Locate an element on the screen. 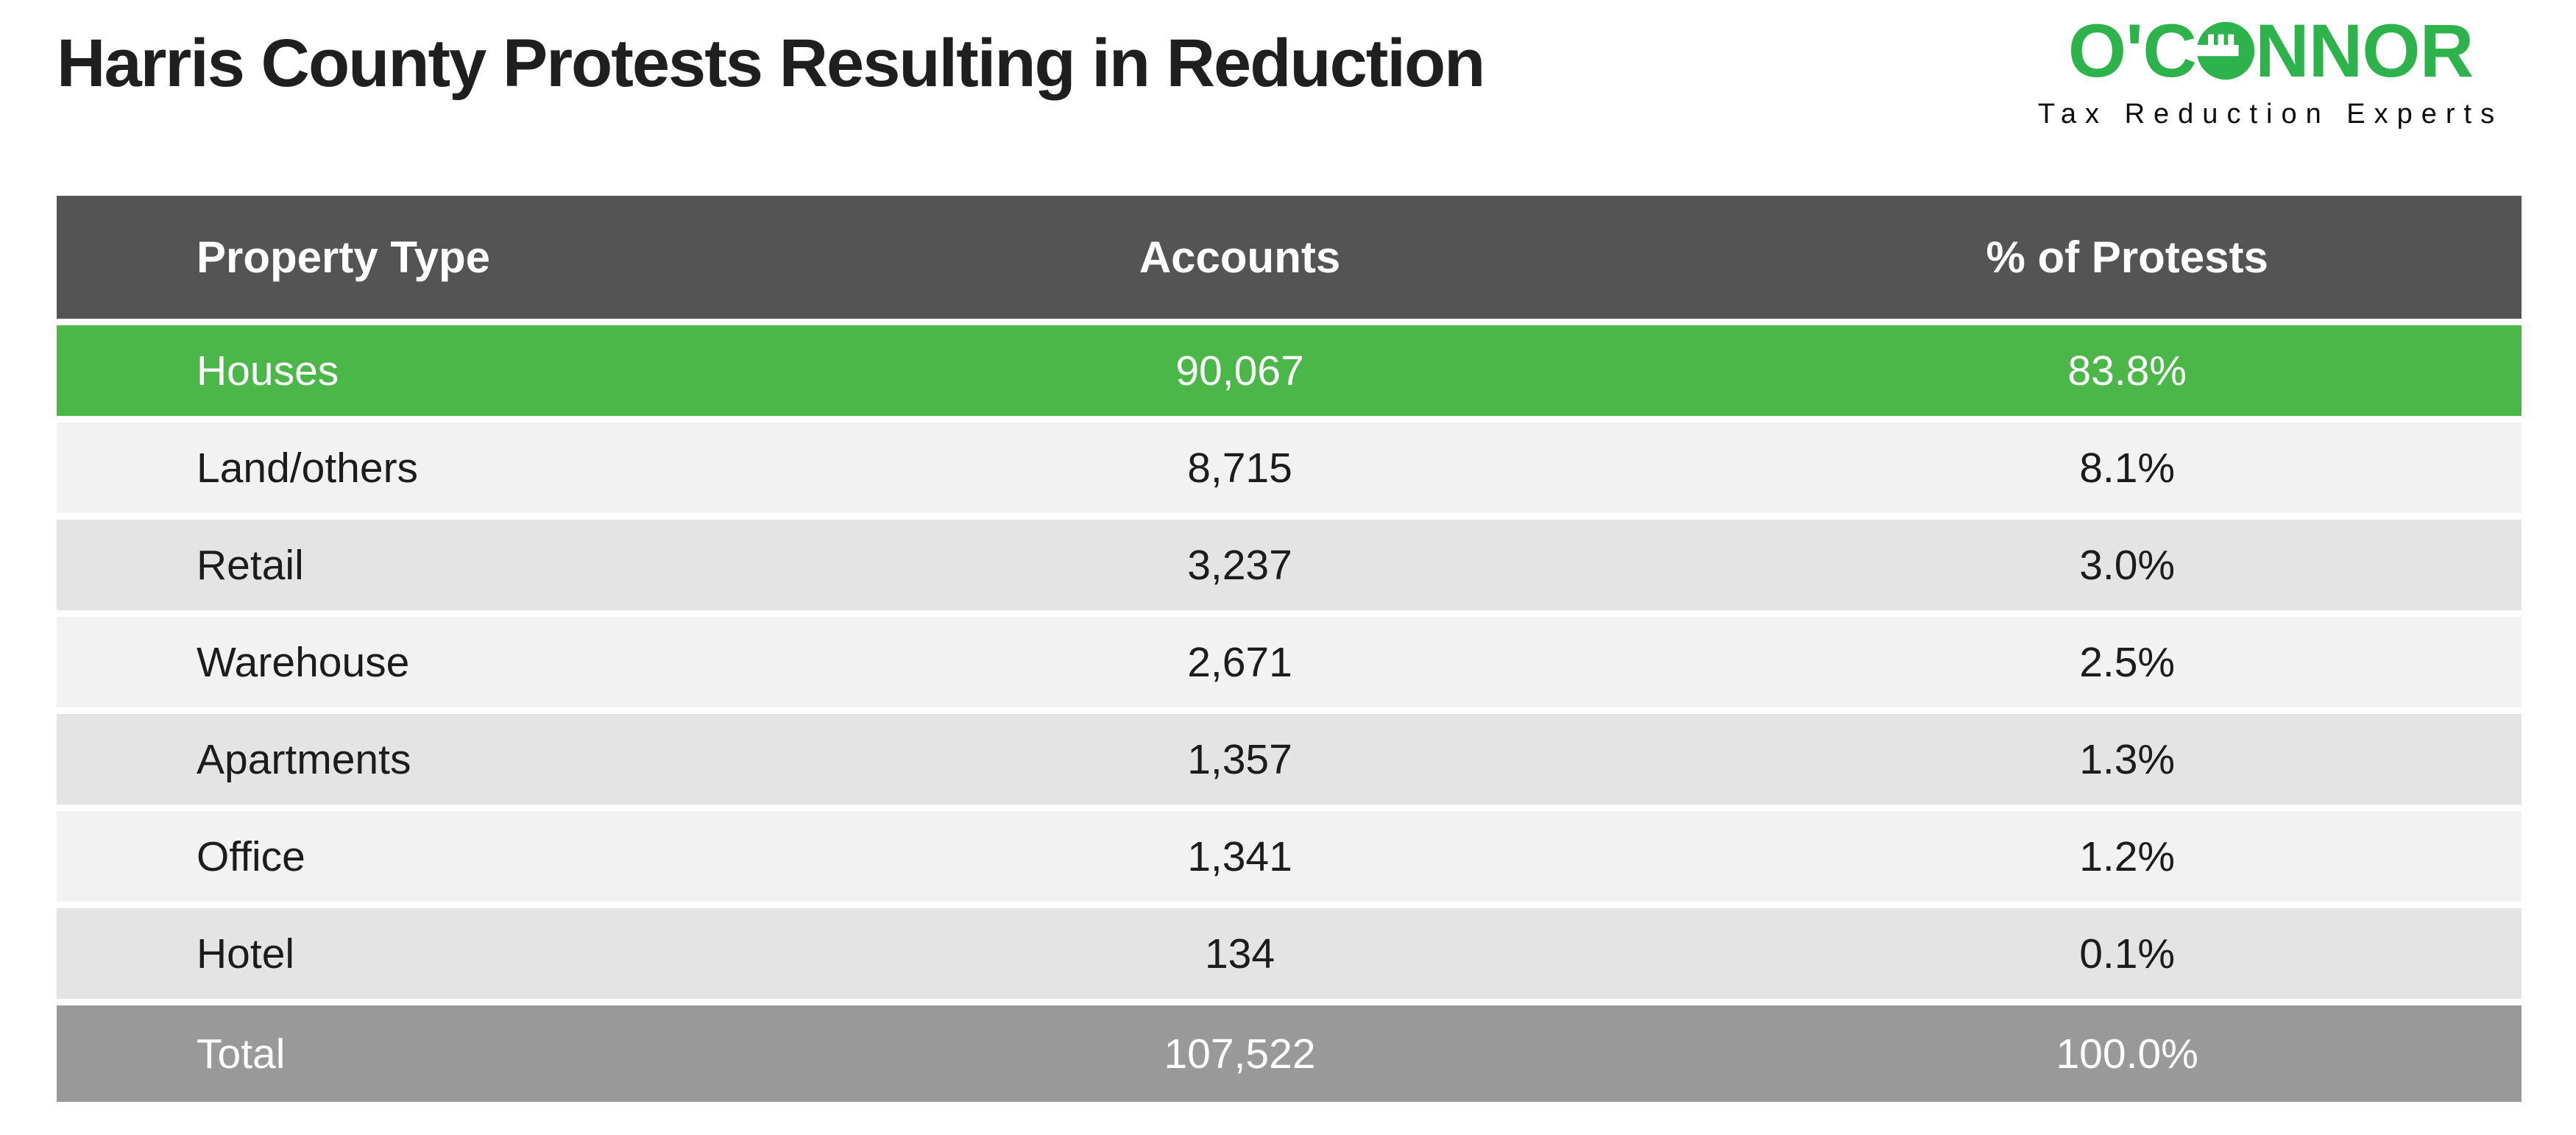 The height and width of the screenshot is (1135, 2576). table-row-houses: Houses 90,067 83.8% is located at coordinates (1289, 371).